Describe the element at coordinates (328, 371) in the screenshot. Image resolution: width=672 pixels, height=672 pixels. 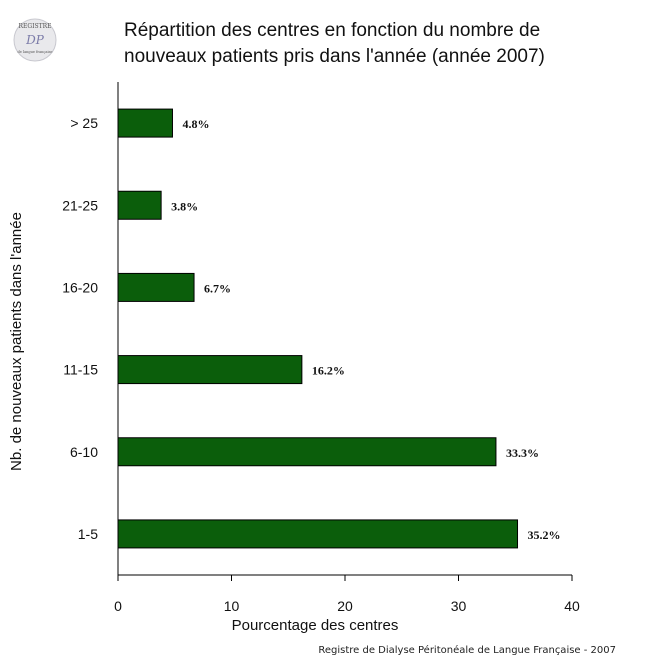
I see `data-label: 16.2%` at that location.